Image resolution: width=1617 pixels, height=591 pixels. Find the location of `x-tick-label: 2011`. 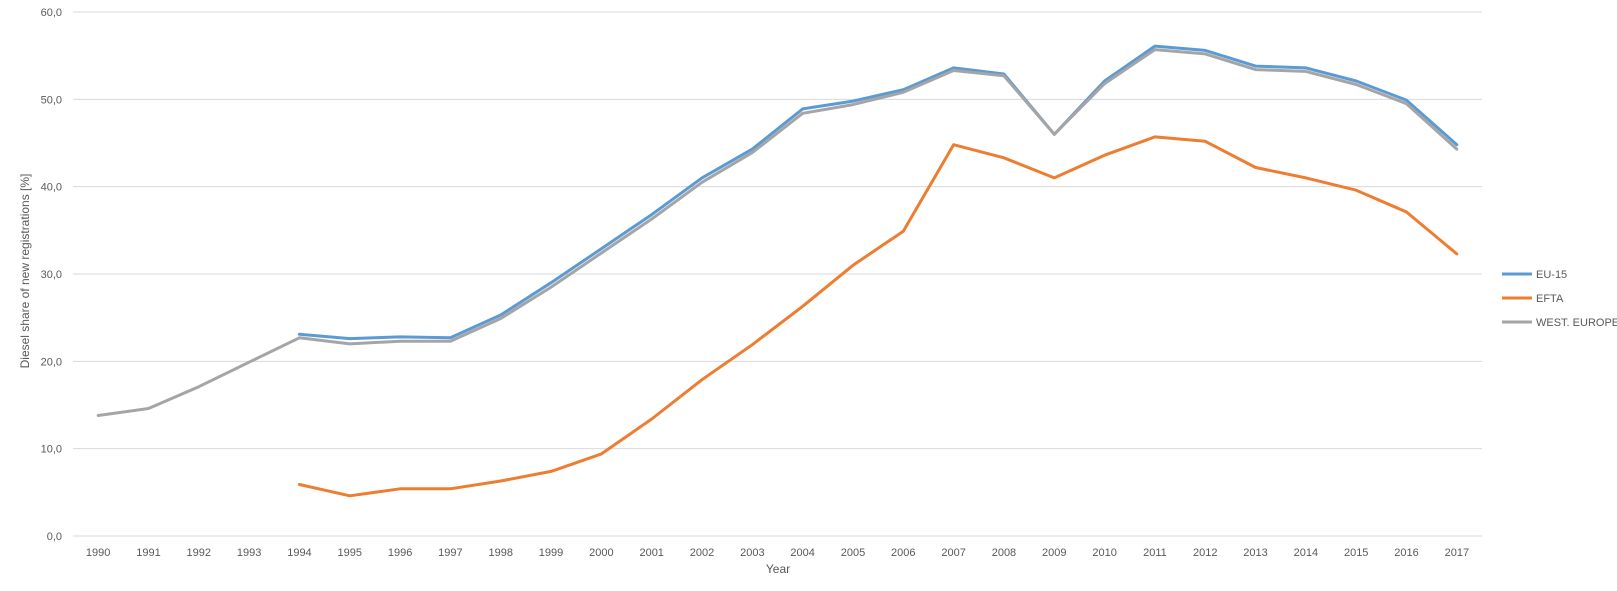

x-tick-label: 2011 is located at coordinates (1155, 553).